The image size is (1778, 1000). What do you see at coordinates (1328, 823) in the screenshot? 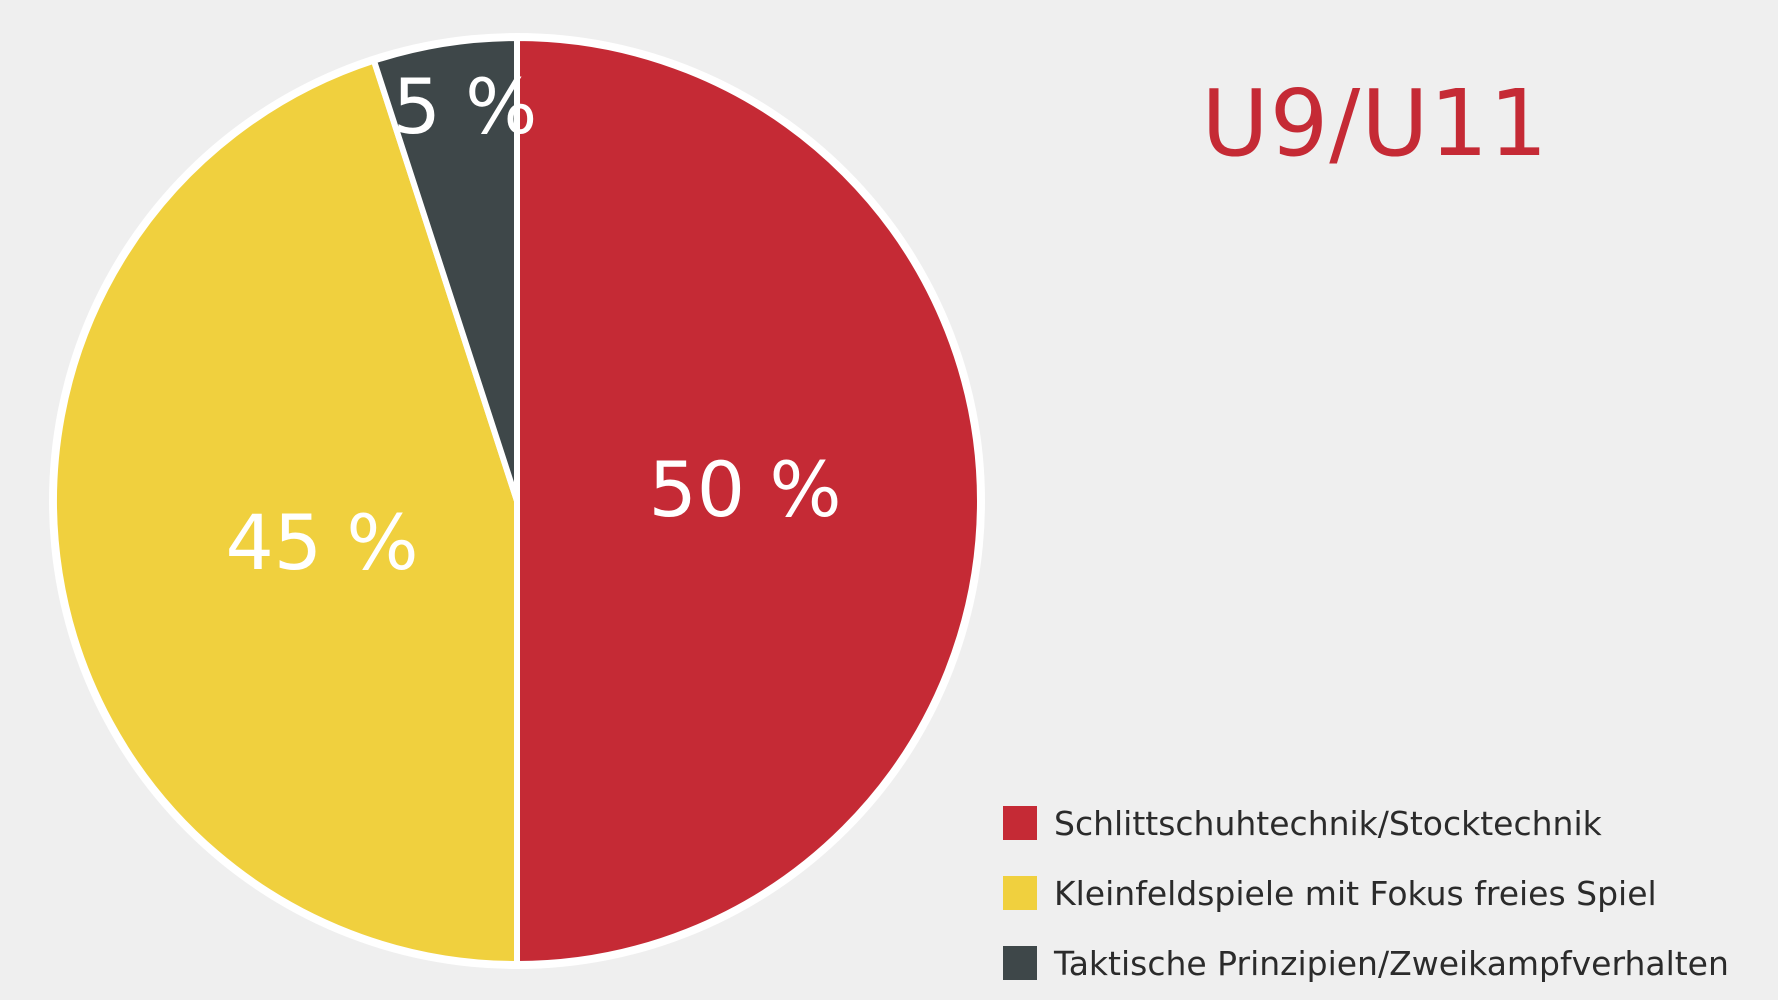
I see `legend-label: Schlittschuhtechnik/Stocktechnik` at bounding box center [1328, 823].